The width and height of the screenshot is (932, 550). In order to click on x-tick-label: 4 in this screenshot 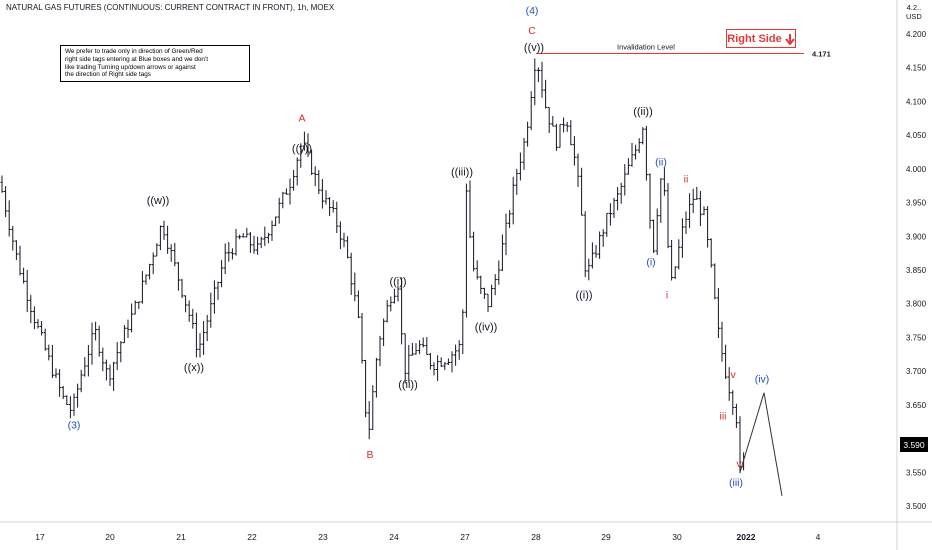, I will do `click(818, 537)`.